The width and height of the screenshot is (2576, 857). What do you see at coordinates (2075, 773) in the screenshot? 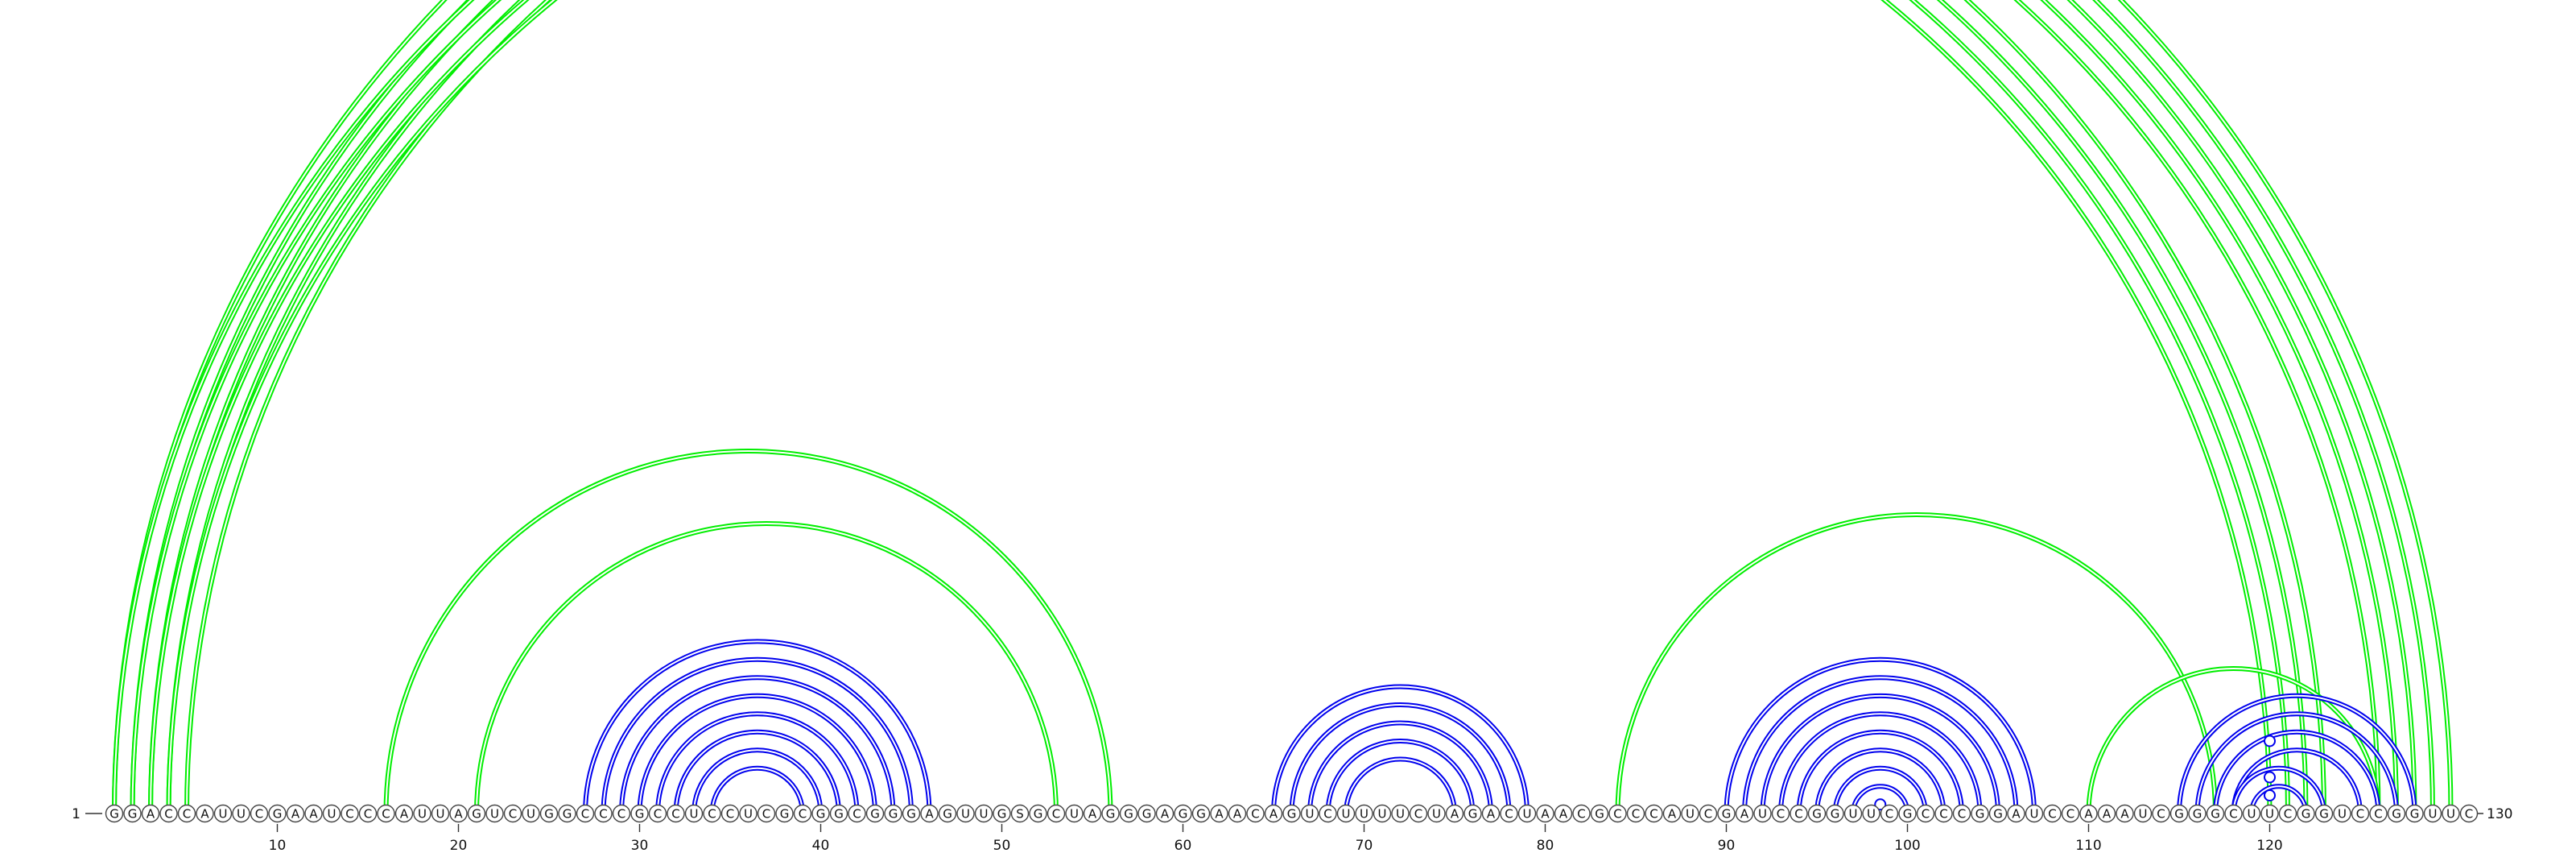
I see `noncanonical-pair-markers` at bounding box center [2075, 773].